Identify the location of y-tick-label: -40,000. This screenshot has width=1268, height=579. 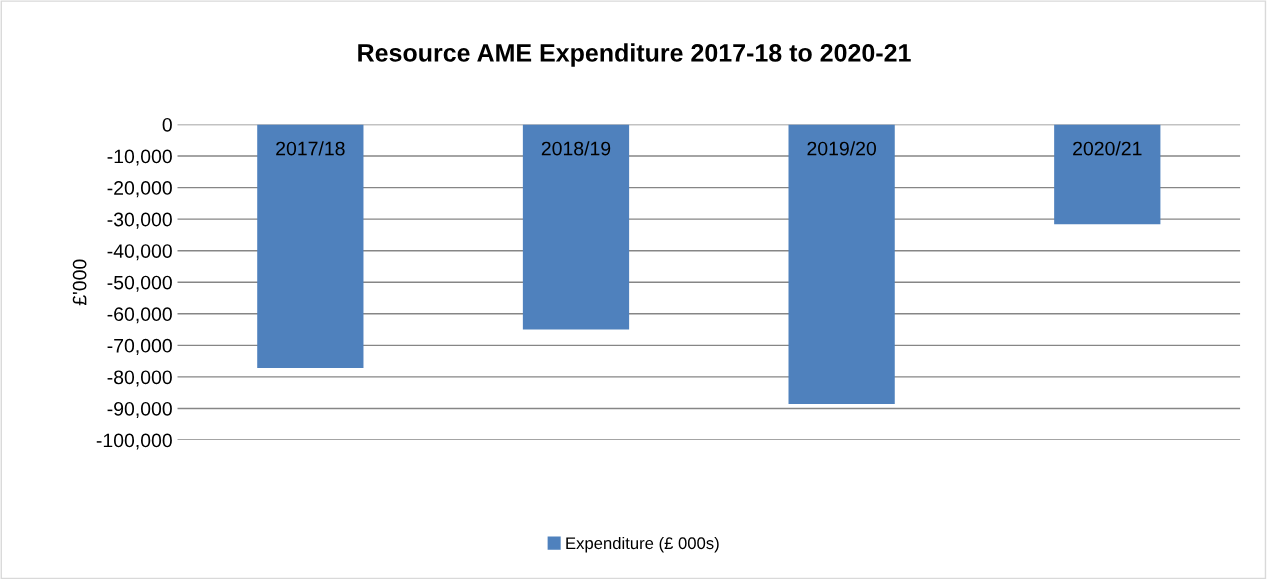
(139, 252).